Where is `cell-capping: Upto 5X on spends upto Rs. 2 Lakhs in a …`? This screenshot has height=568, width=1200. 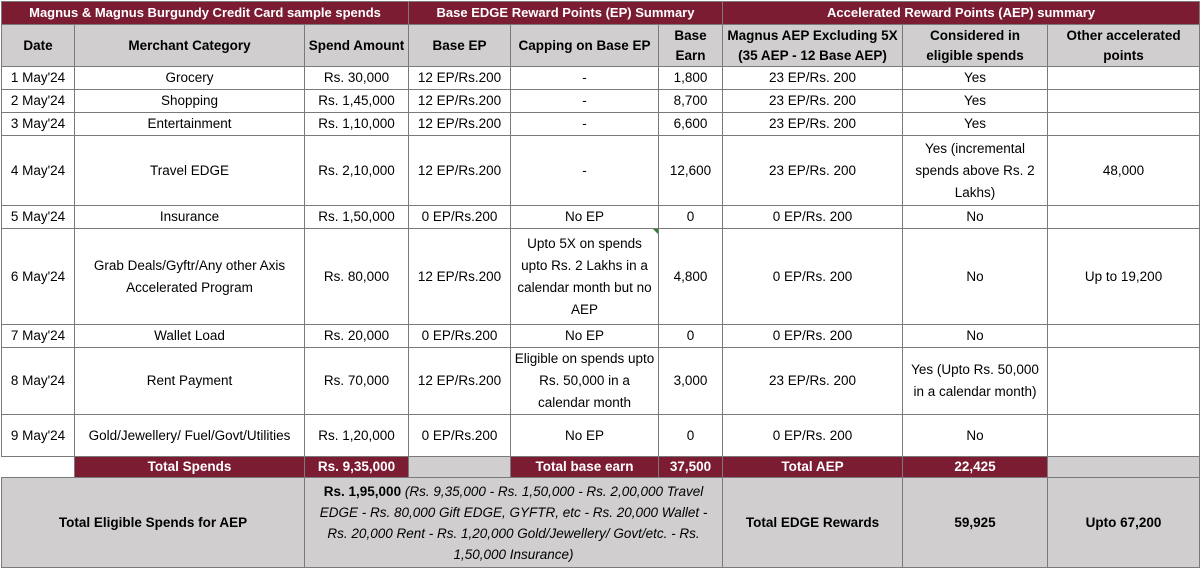
cell-capping: Upto 5X on spends upto Rs. 2 Lakhs in a … is located at coordinates (584, 276).